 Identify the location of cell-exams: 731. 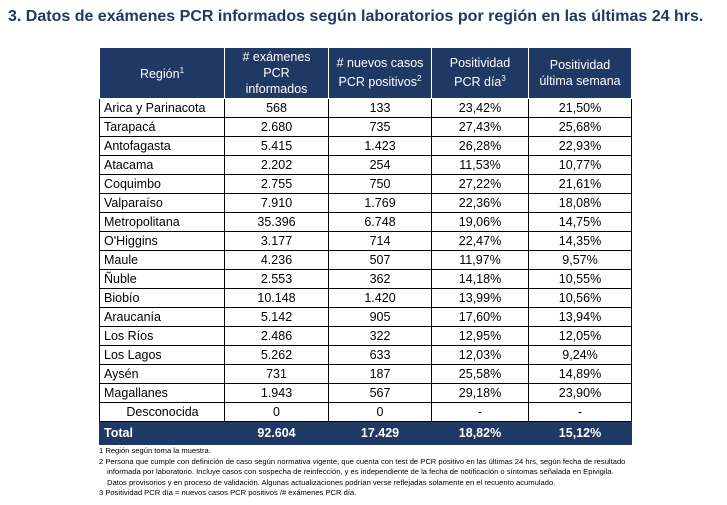
(276, 374).